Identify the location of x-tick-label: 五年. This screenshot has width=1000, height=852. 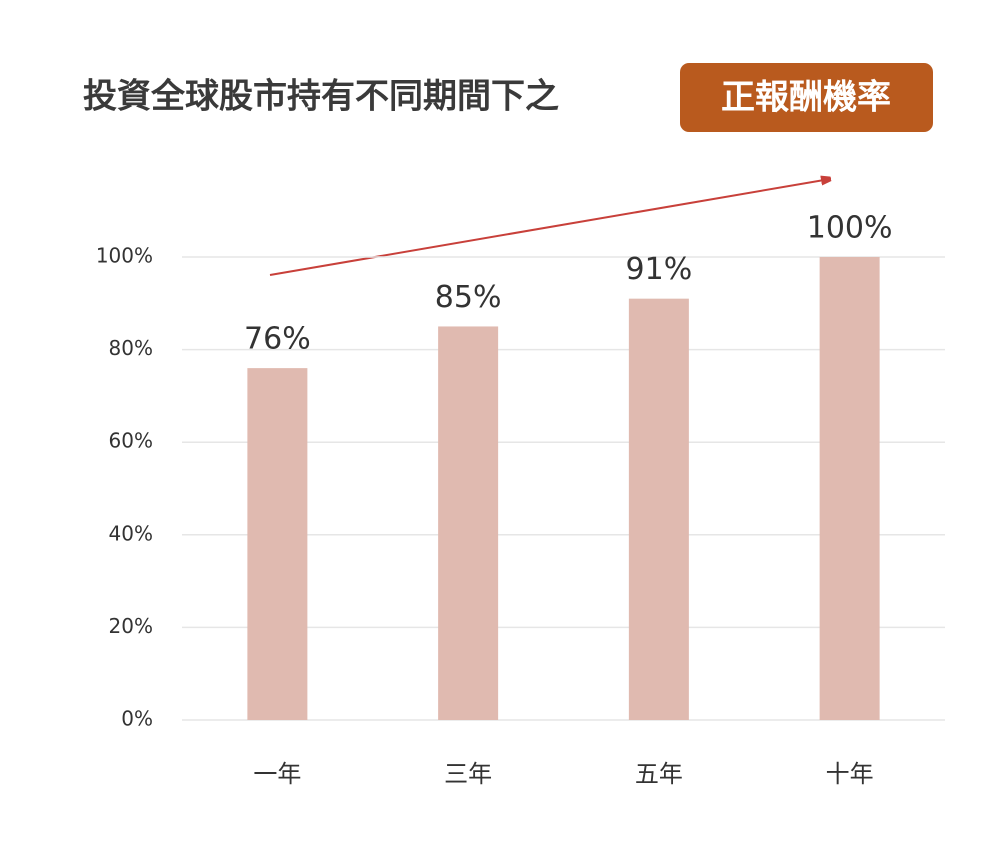
(659, 774).